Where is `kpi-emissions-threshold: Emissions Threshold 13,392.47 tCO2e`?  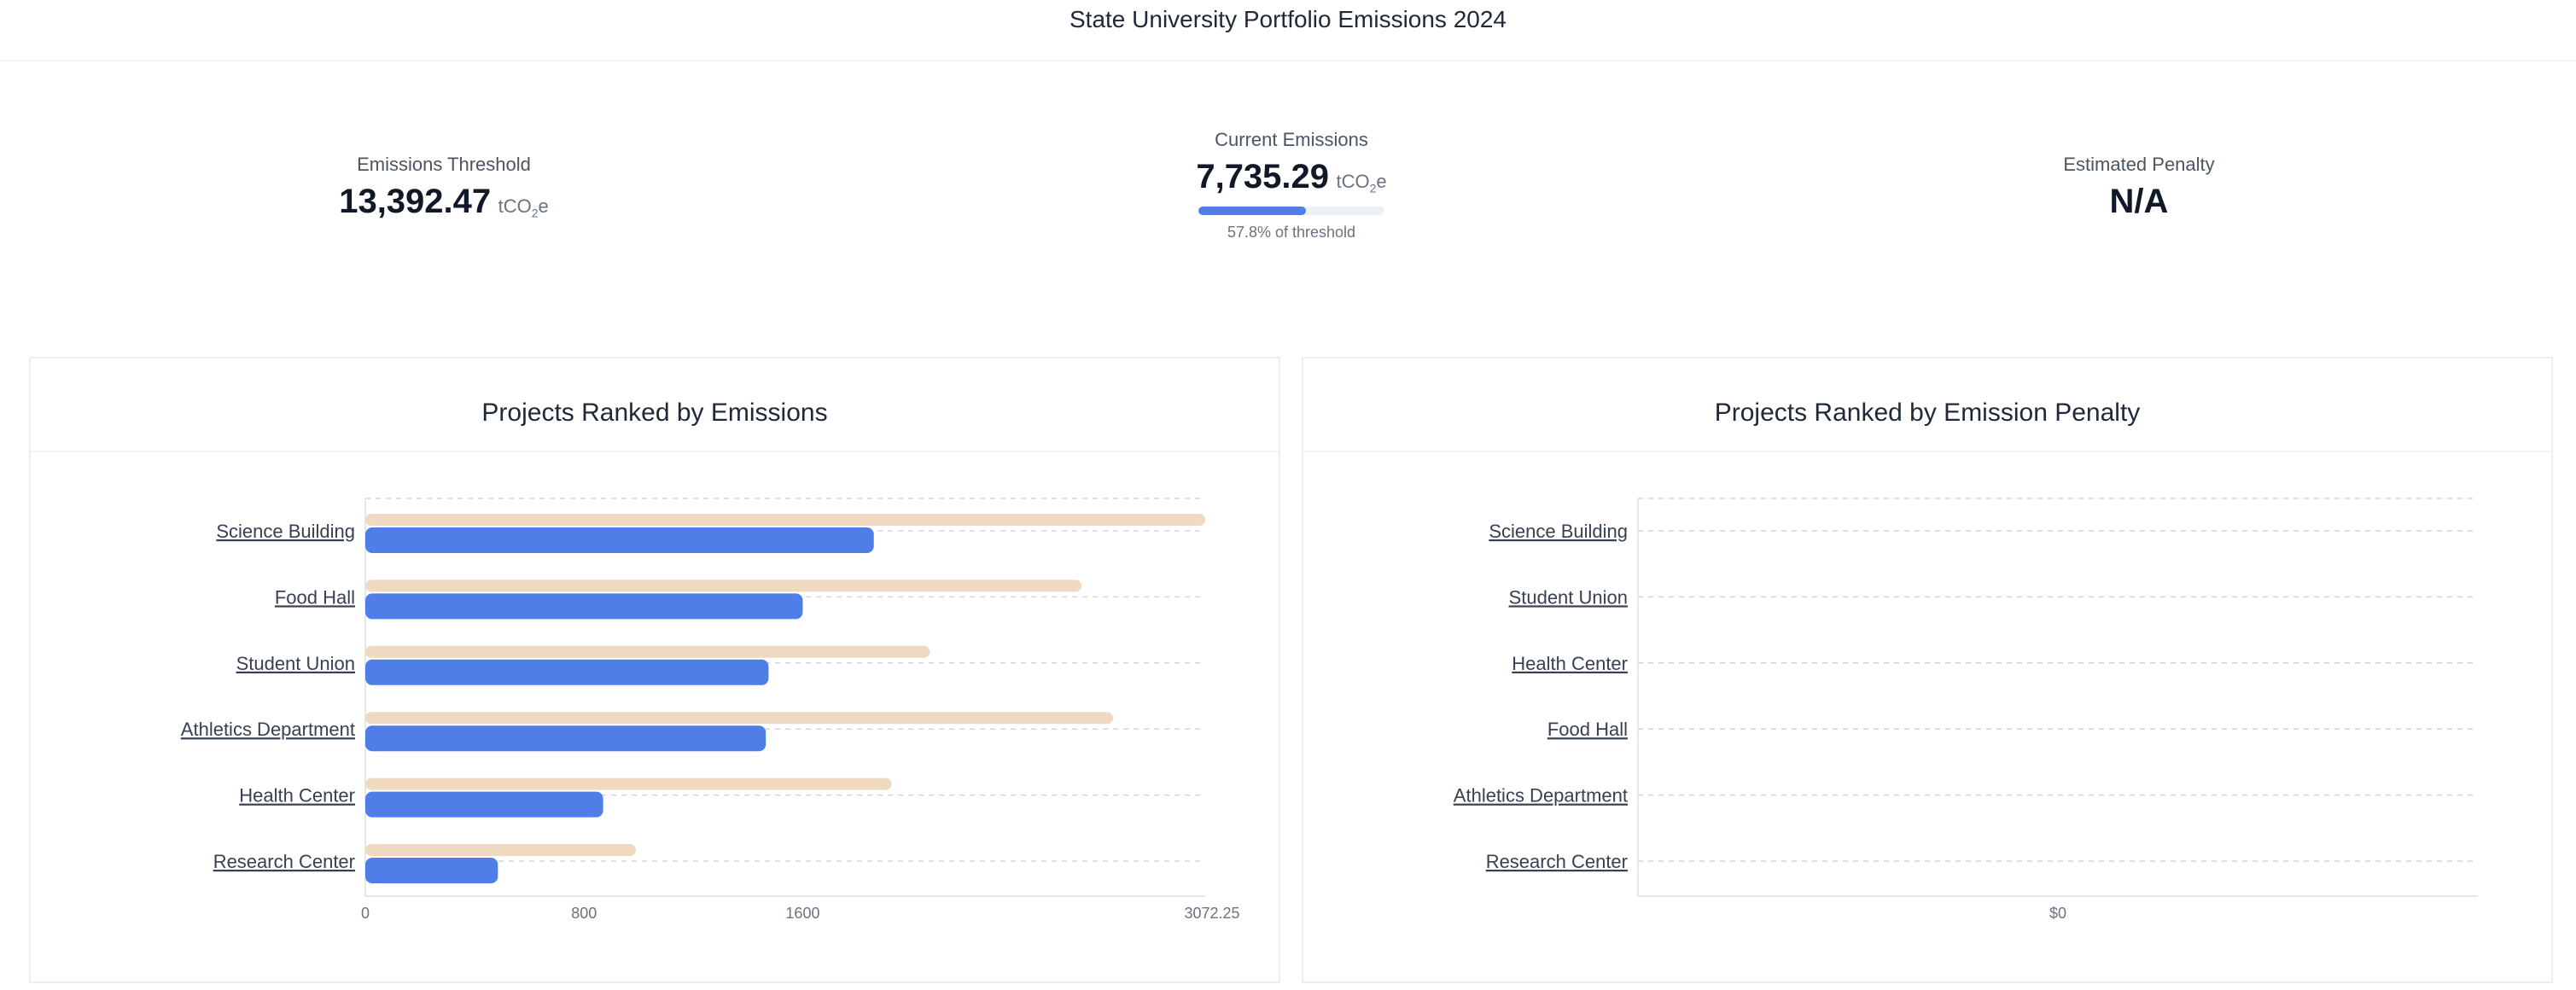 kpi-emissions-threshold: Emissions Threshold 13,392.47 tCO2e is located at coordinates (444, 187).